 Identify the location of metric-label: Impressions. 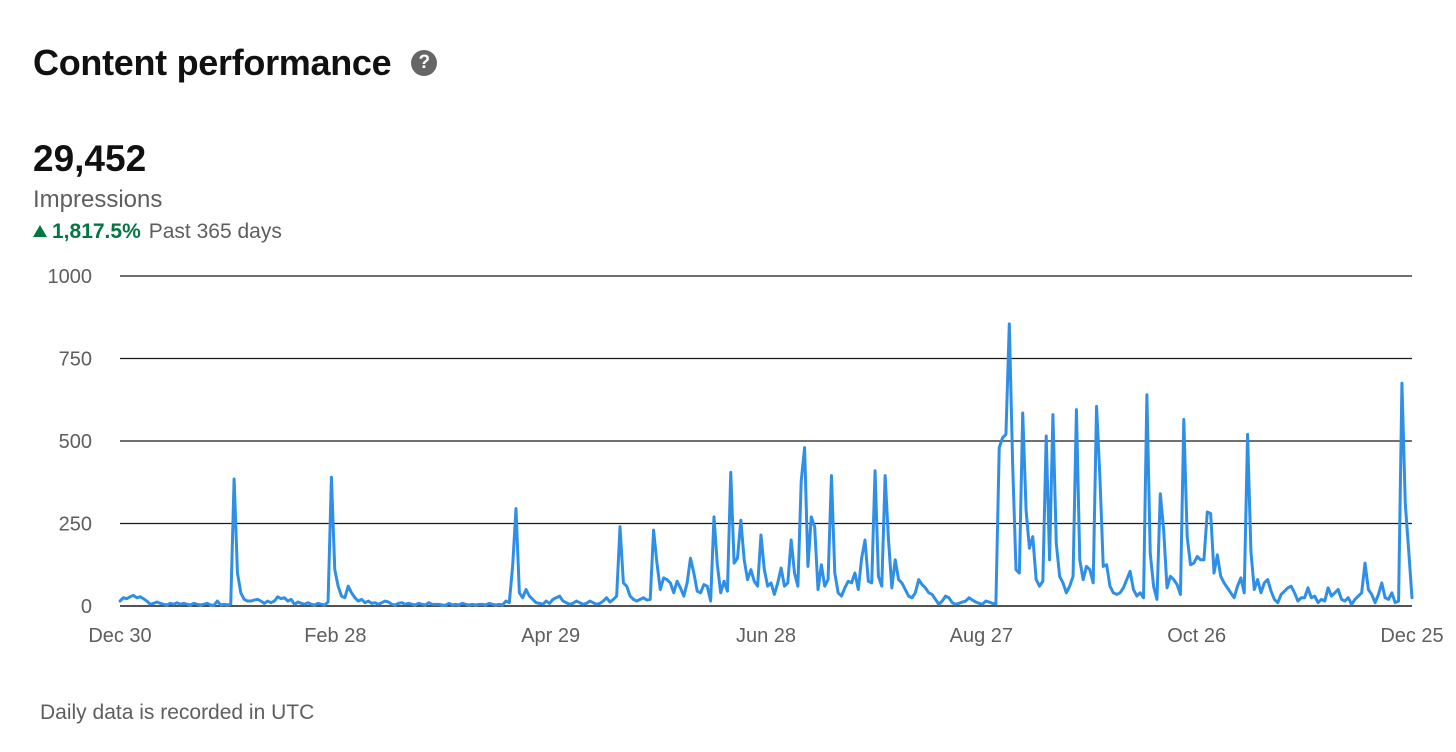
(98, 199).